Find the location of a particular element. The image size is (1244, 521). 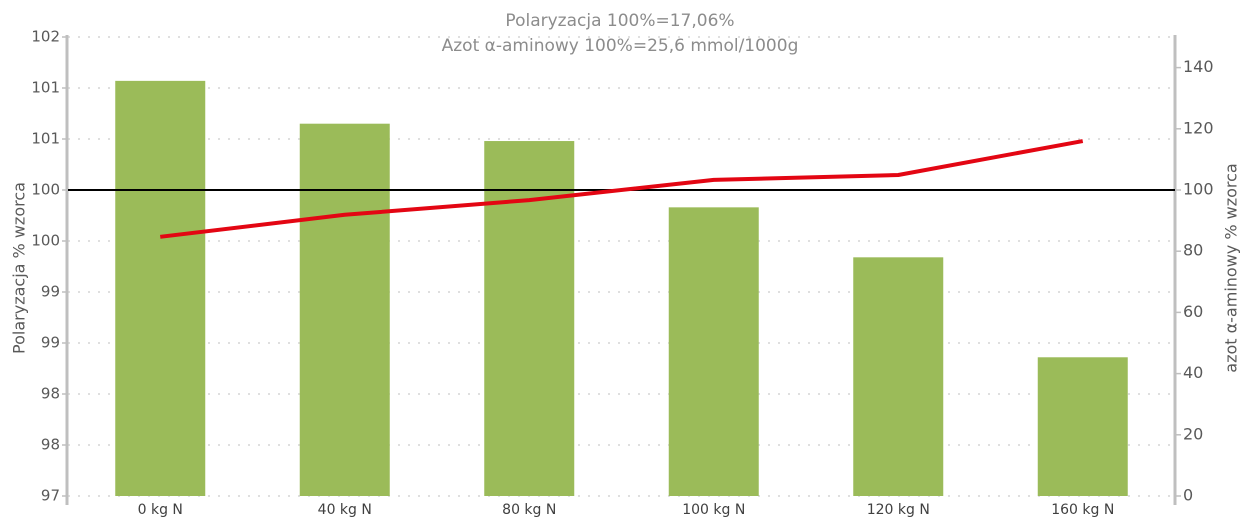

y2-tick-label: 80 is located at coordinates (1193, 250).